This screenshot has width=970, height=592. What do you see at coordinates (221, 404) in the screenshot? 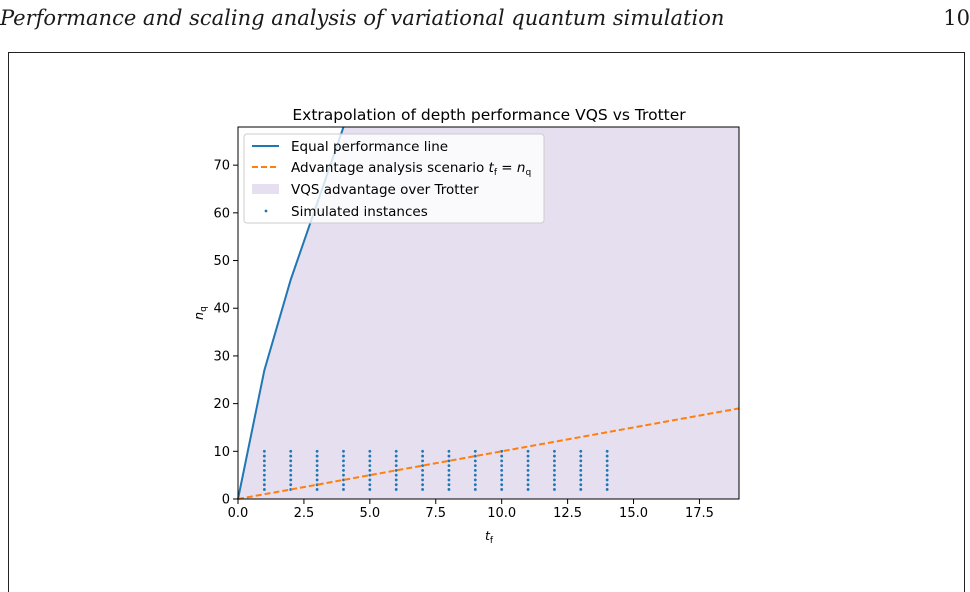
I see `y-tick-label: 20` at bounding box center [221, 404].